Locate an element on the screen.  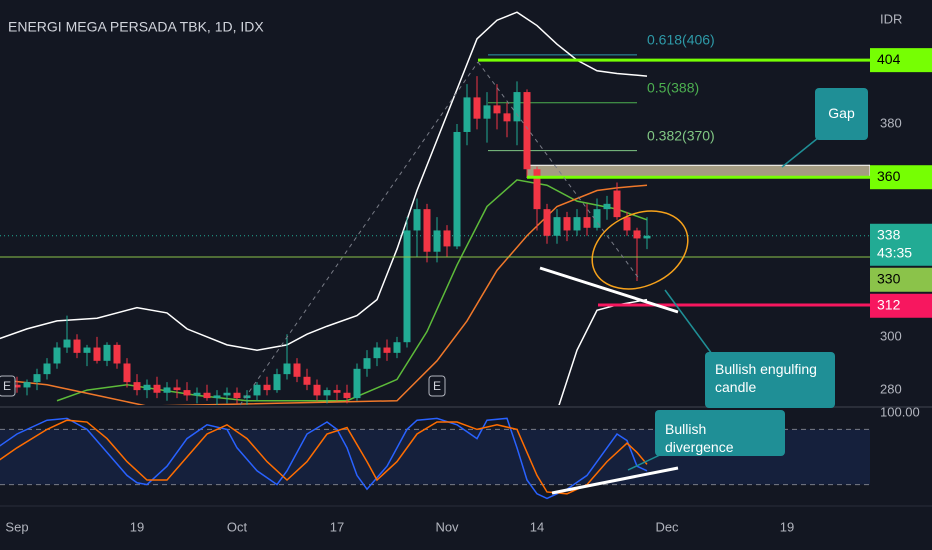
x-tick-label: 14 is located at coordinates (537, 526).